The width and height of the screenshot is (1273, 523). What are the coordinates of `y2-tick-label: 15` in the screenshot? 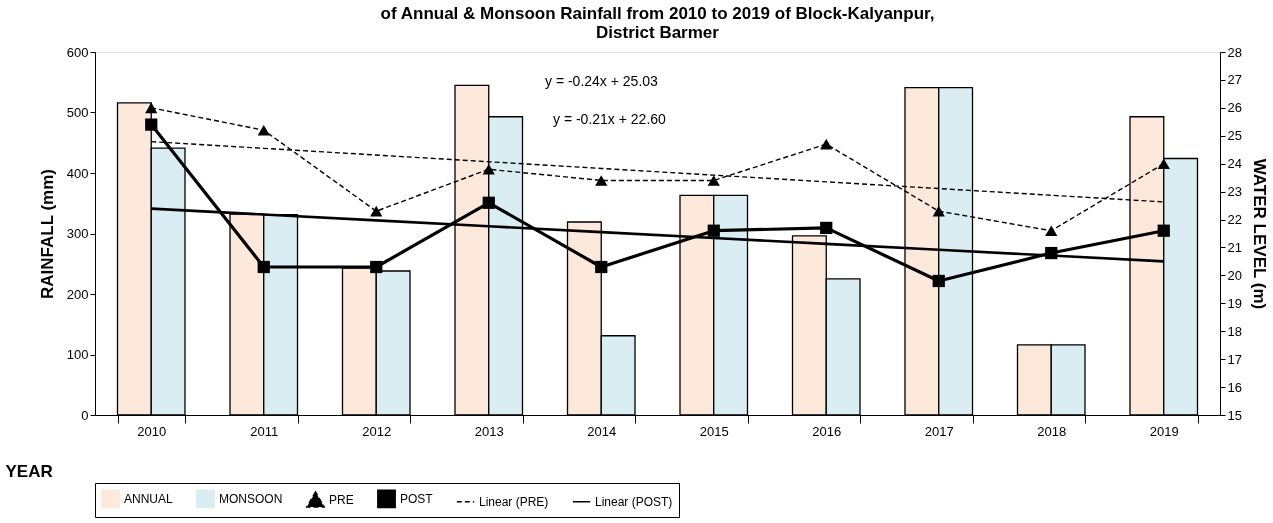 It's located at (1234, 415).